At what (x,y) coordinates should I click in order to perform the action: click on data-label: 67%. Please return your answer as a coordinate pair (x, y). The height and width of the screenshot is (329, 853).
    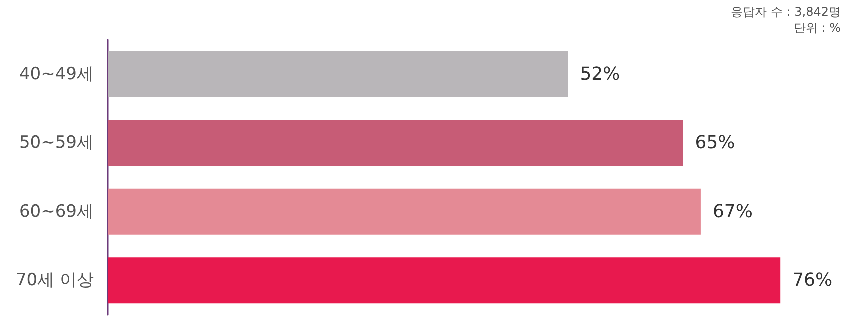
    Looking at the image, I should click on (732, 211).